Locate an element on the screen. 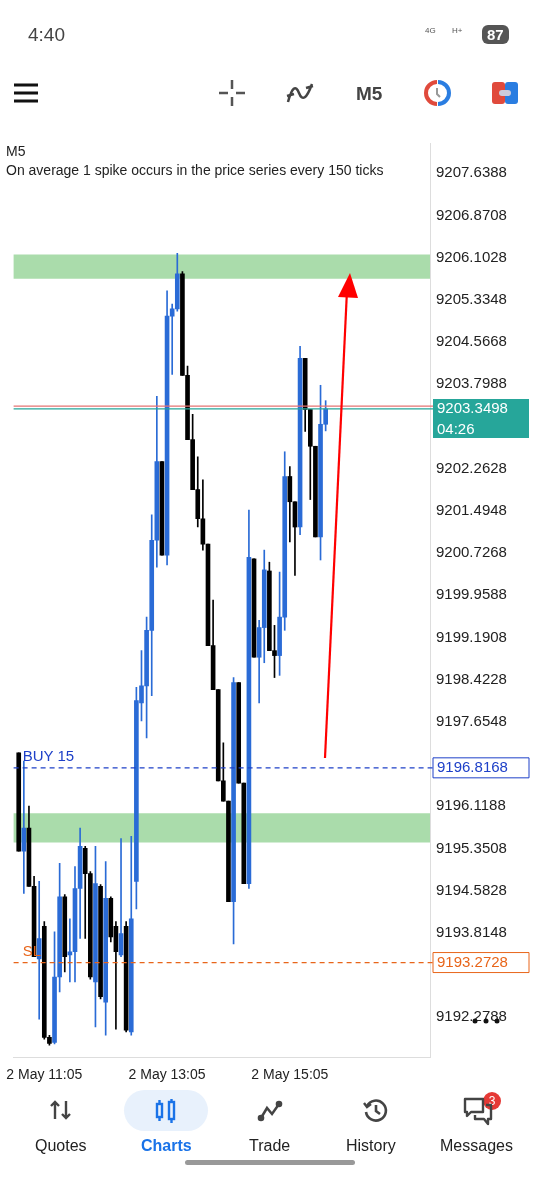 This screenshot has height=1200, width=540. y-tick-label: 9201.4948 is located at coordinates (471, 509).